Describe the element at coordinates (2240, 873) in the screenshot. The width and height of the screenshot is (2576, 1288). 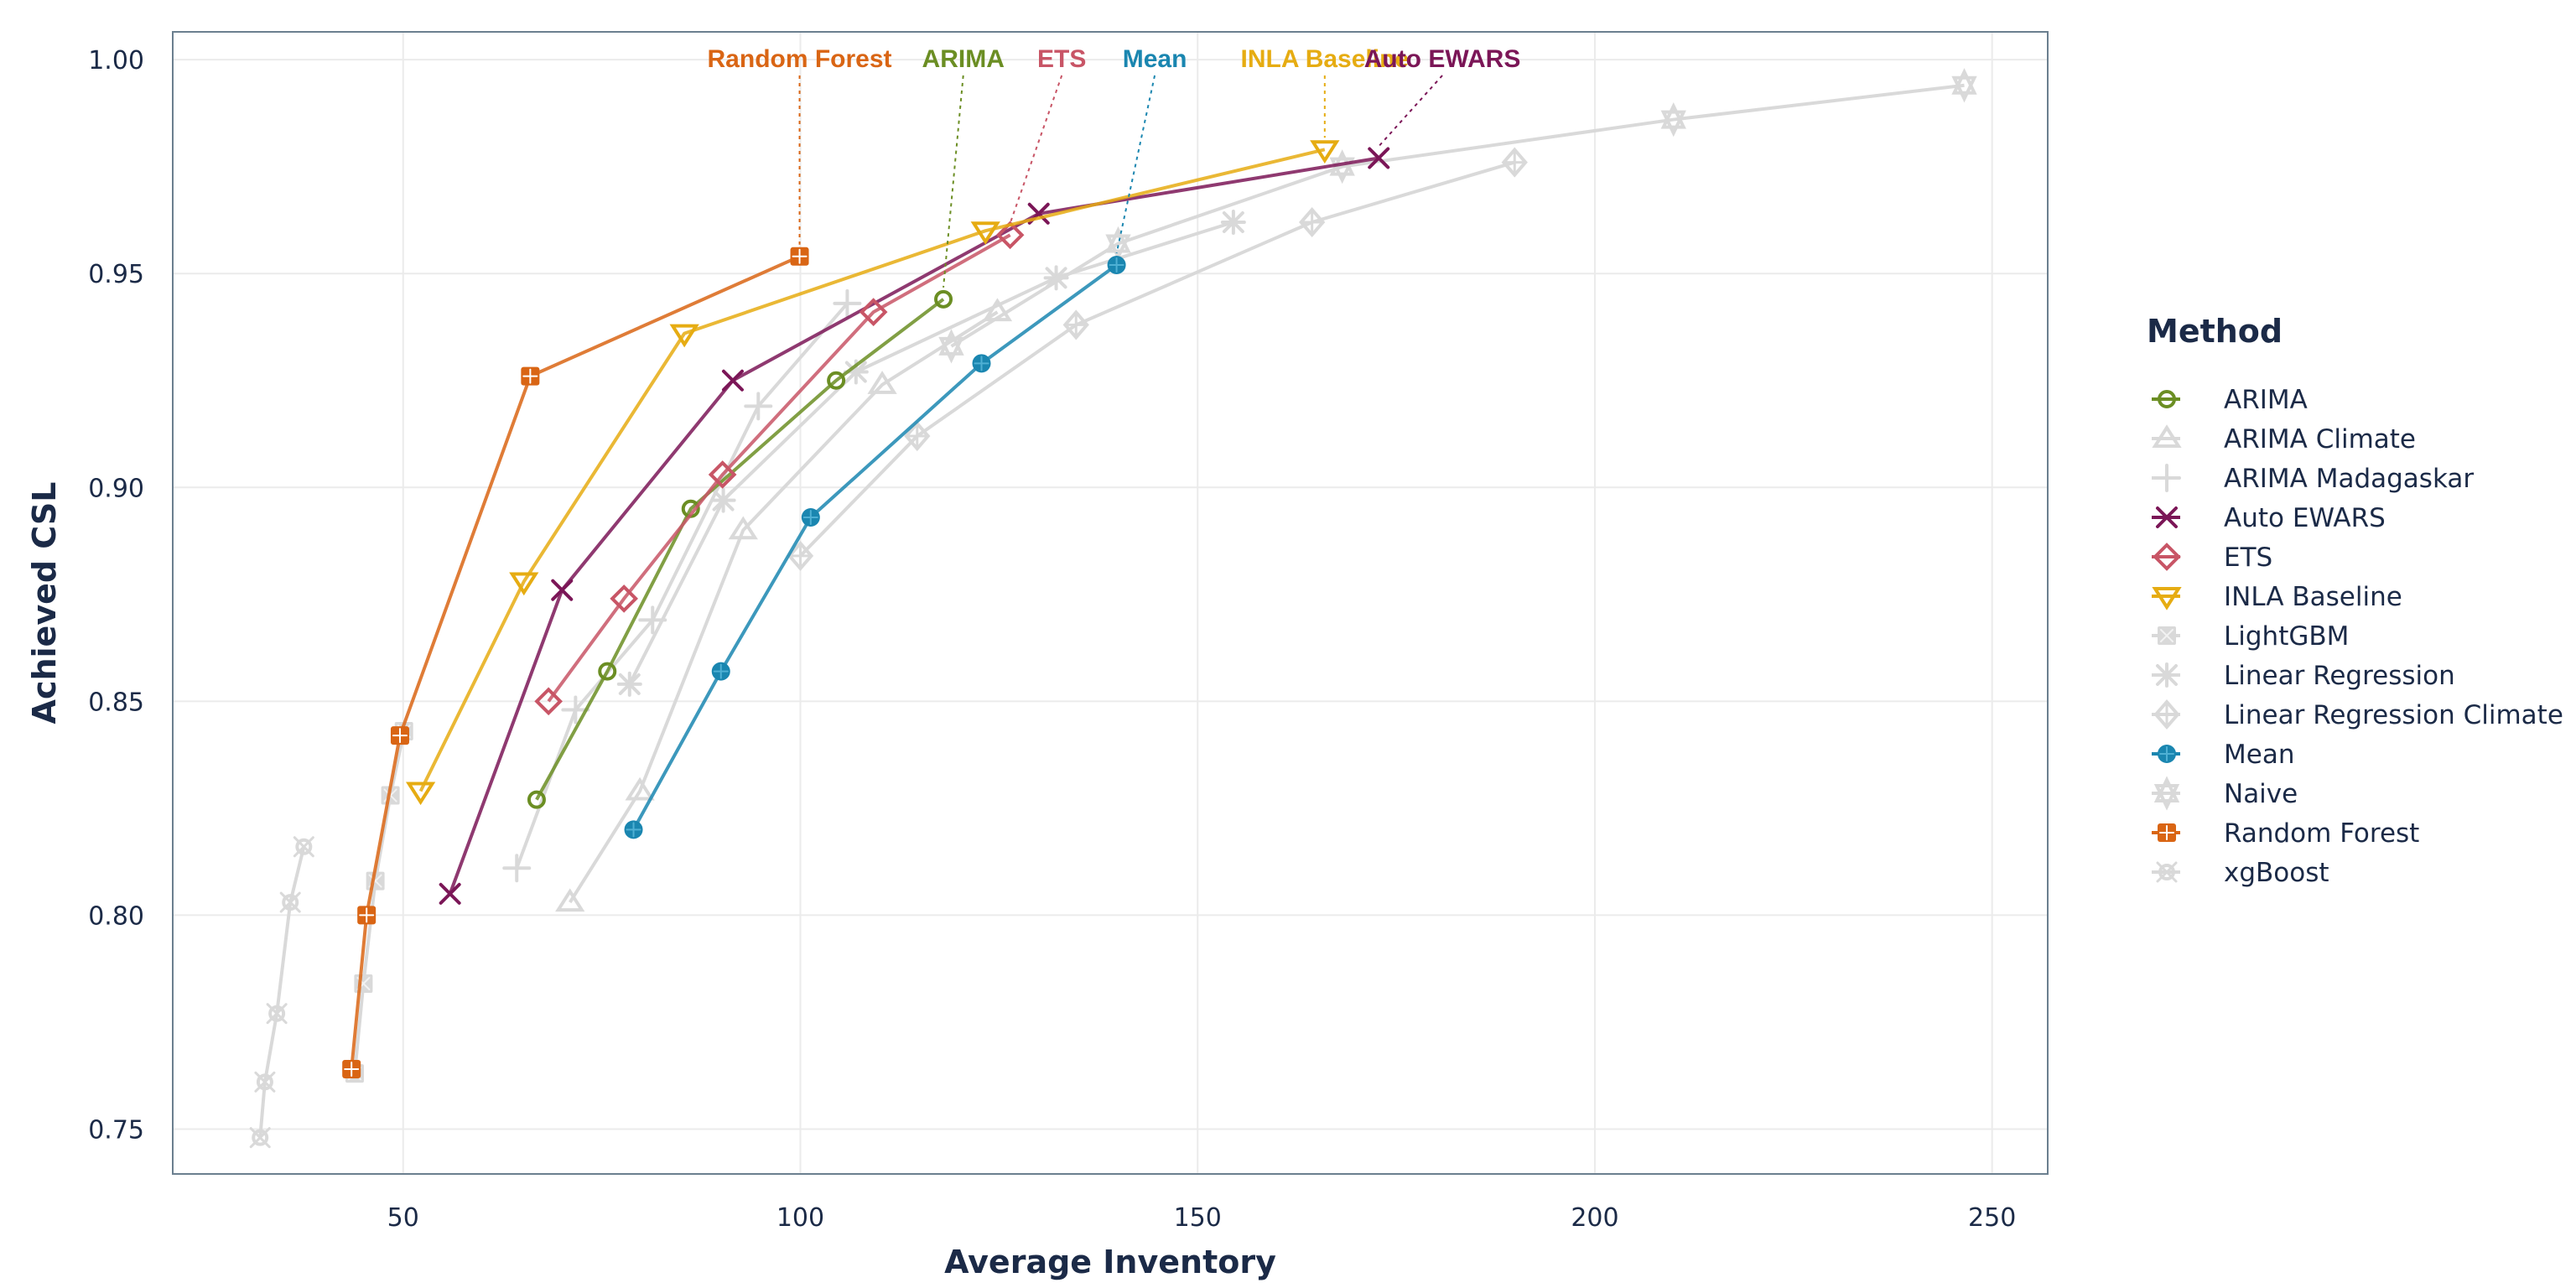
I see `legend-item: xgBoost` at that location.